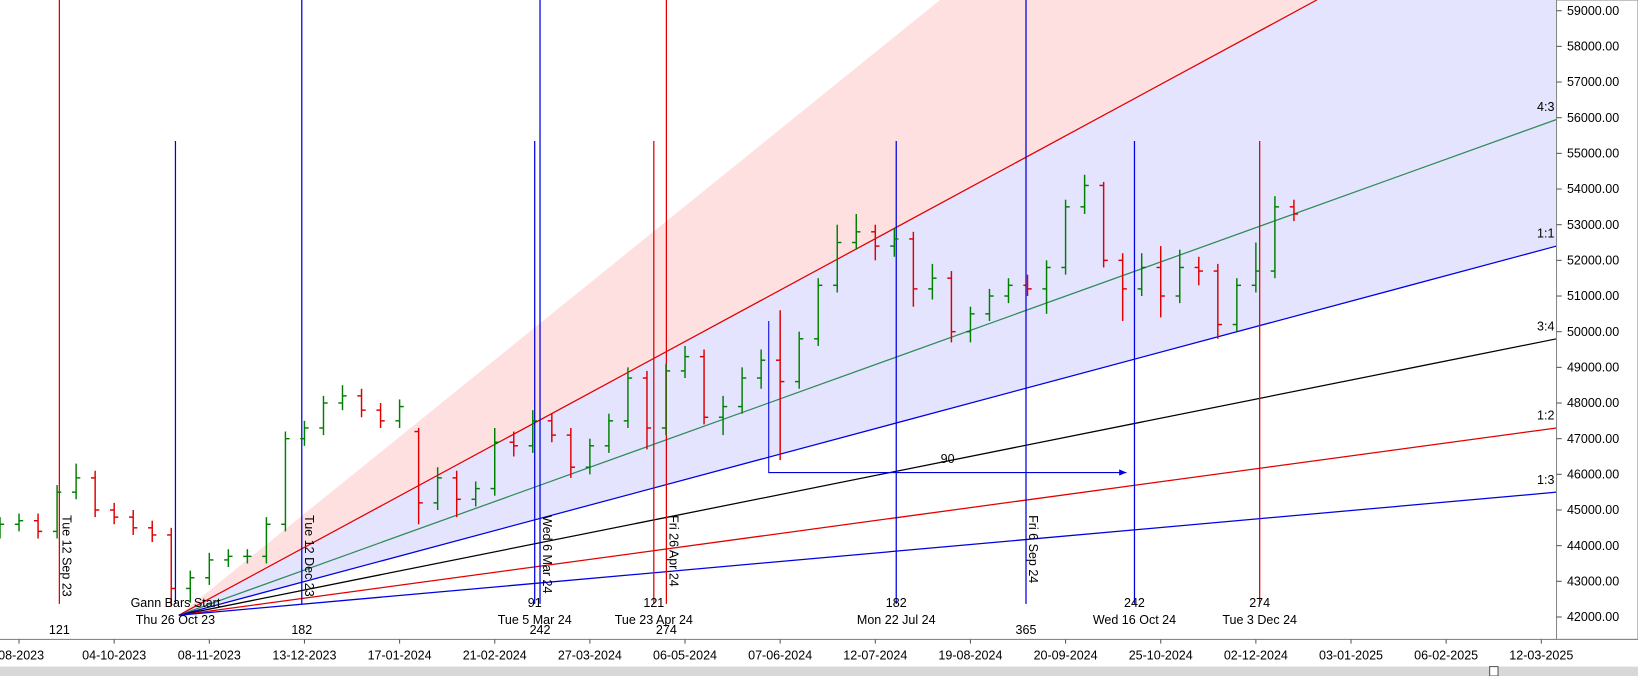  Describe the element at coordinates (685, 655) in the screenshot. I see `x-tick-label: 06-05-2024` at that location.